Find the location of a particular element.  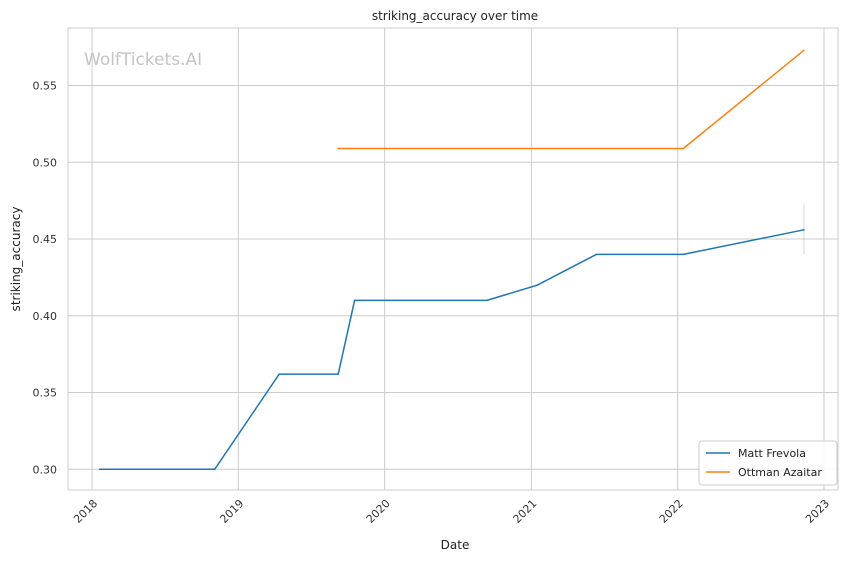

legend-box is located at coordinates (768, 463).